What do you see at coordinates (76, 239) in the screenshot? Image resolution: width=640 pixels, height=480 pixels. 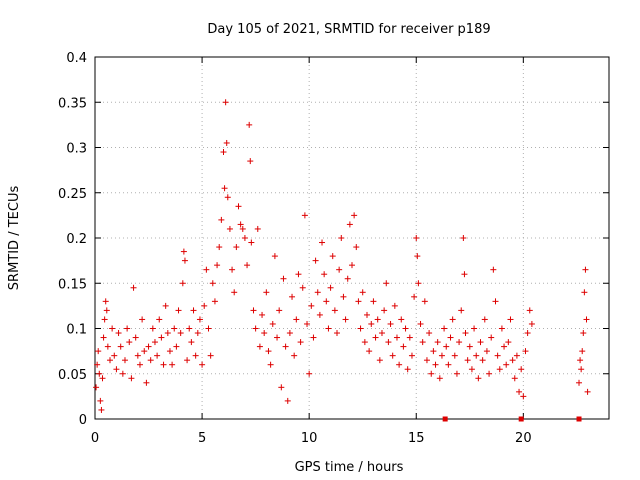 I see `y-tick-label: 0.2` at bounding box center [76, 239].